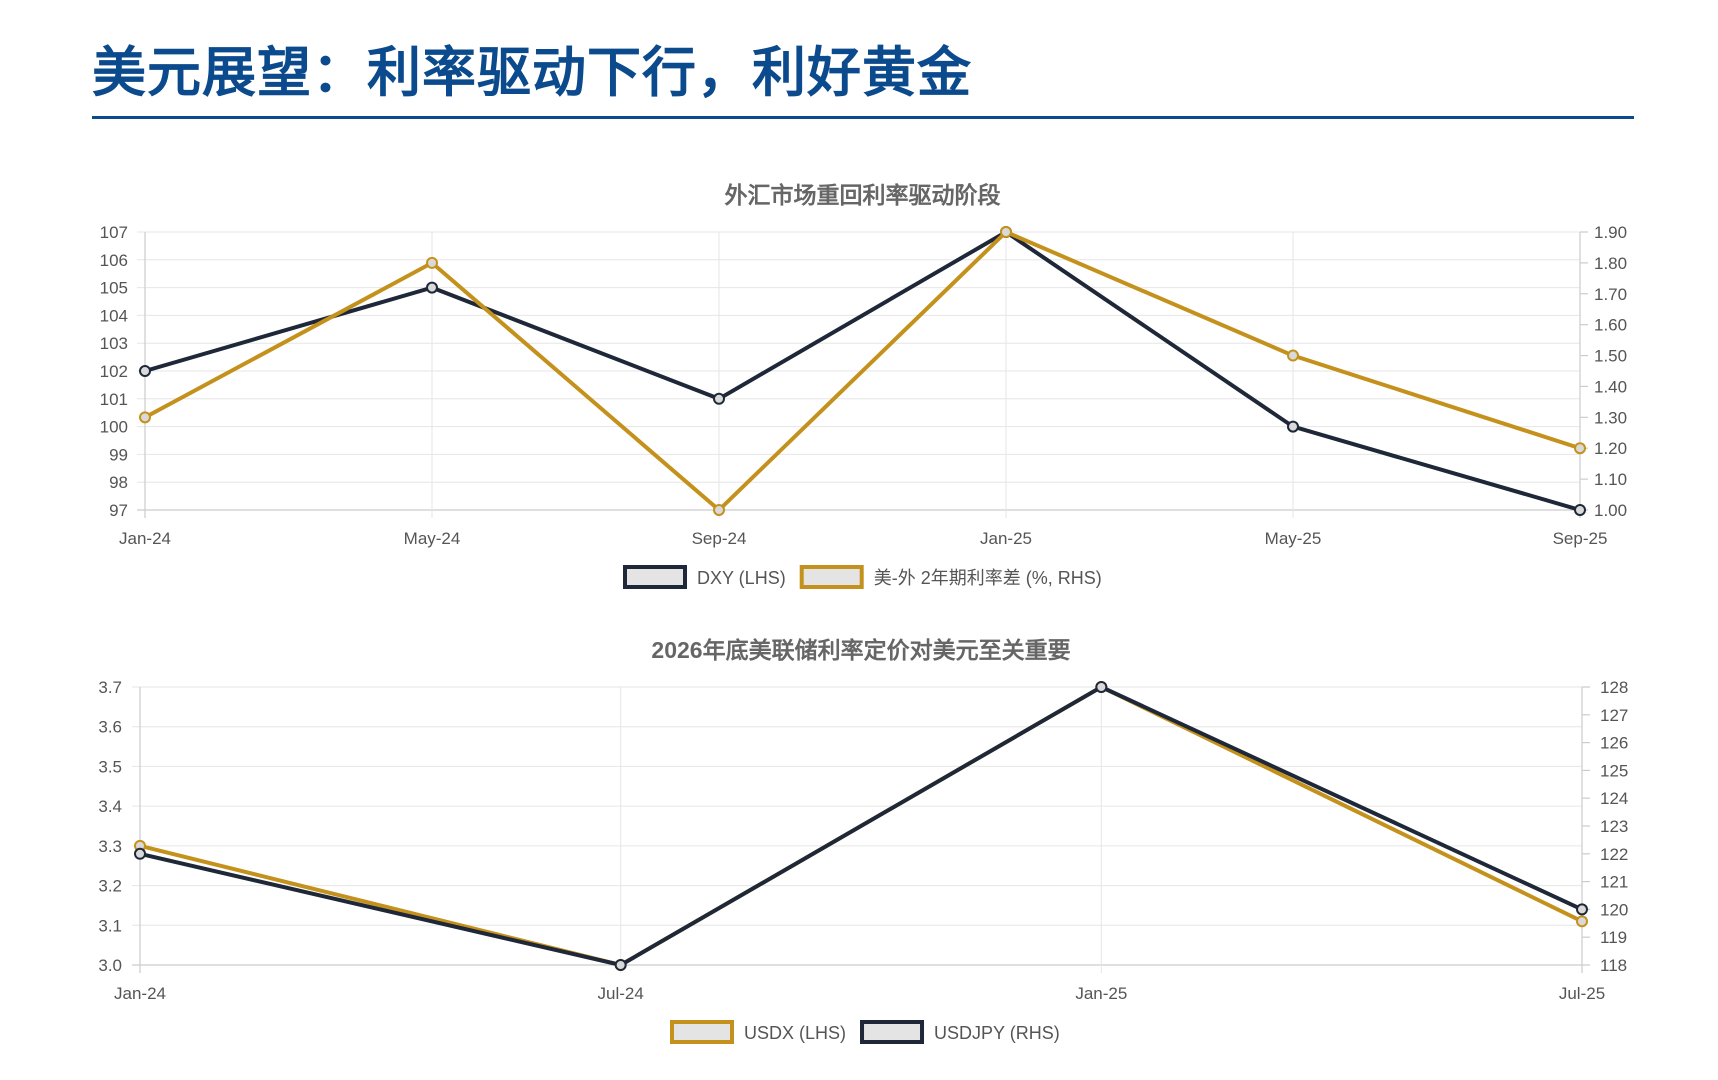 The image size is (1718, 1080). I want to click on x-tick-label: Jul-25, so click(1582, 993).